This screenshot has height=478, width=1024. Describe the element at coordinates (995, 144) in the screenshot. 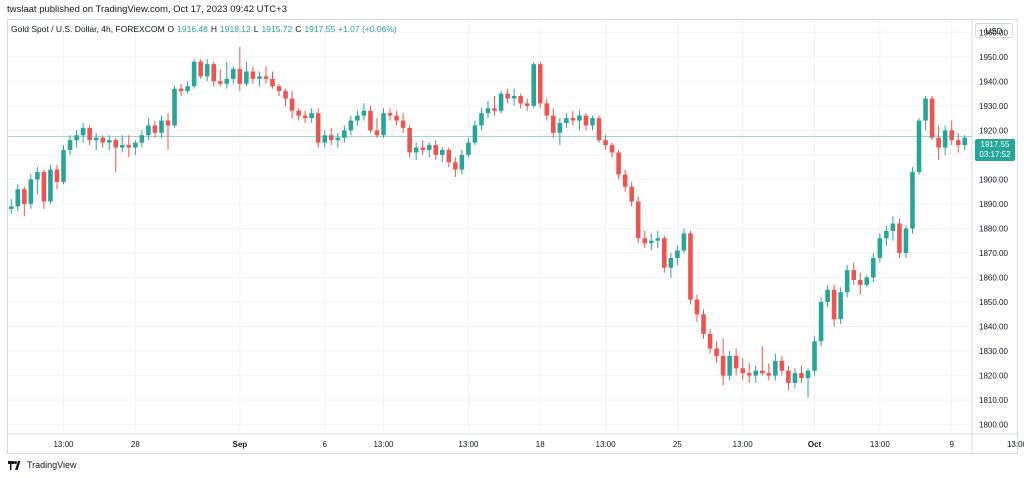

I see `last-price-value: 1917.55` at that location.